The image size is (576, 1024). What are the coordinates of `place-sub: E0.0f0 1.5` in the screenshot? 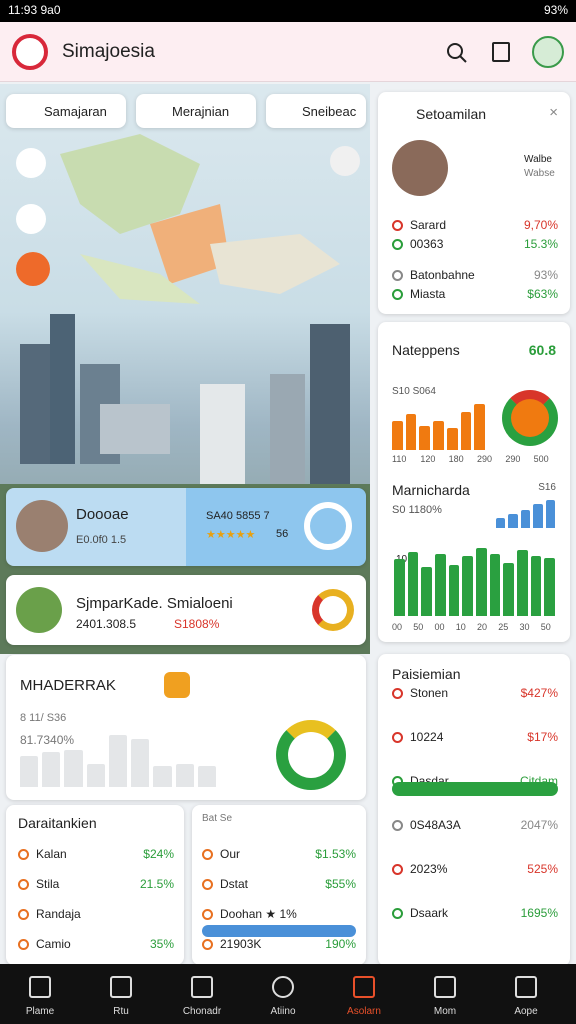 It's located at (101, 540).